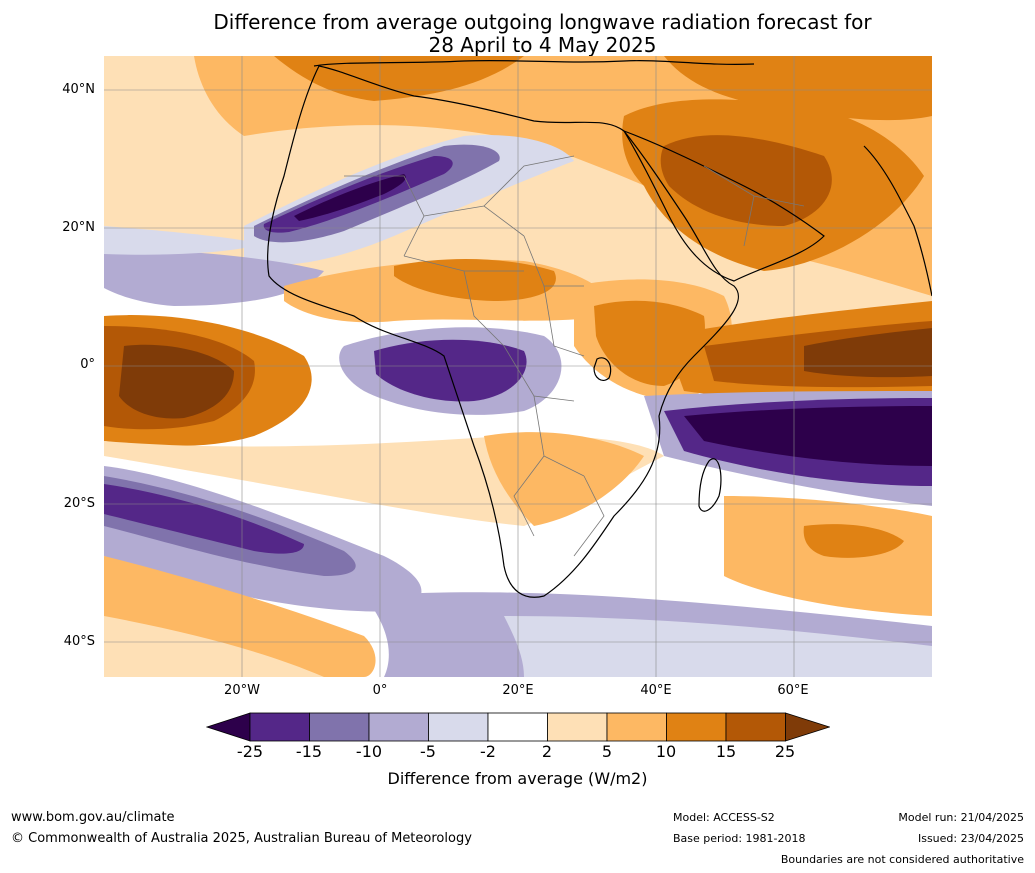 This screenshot has height=873, width=1035. I want to click on map-title-line-2: 28 April to 4 May 2025, so click(542, 45).